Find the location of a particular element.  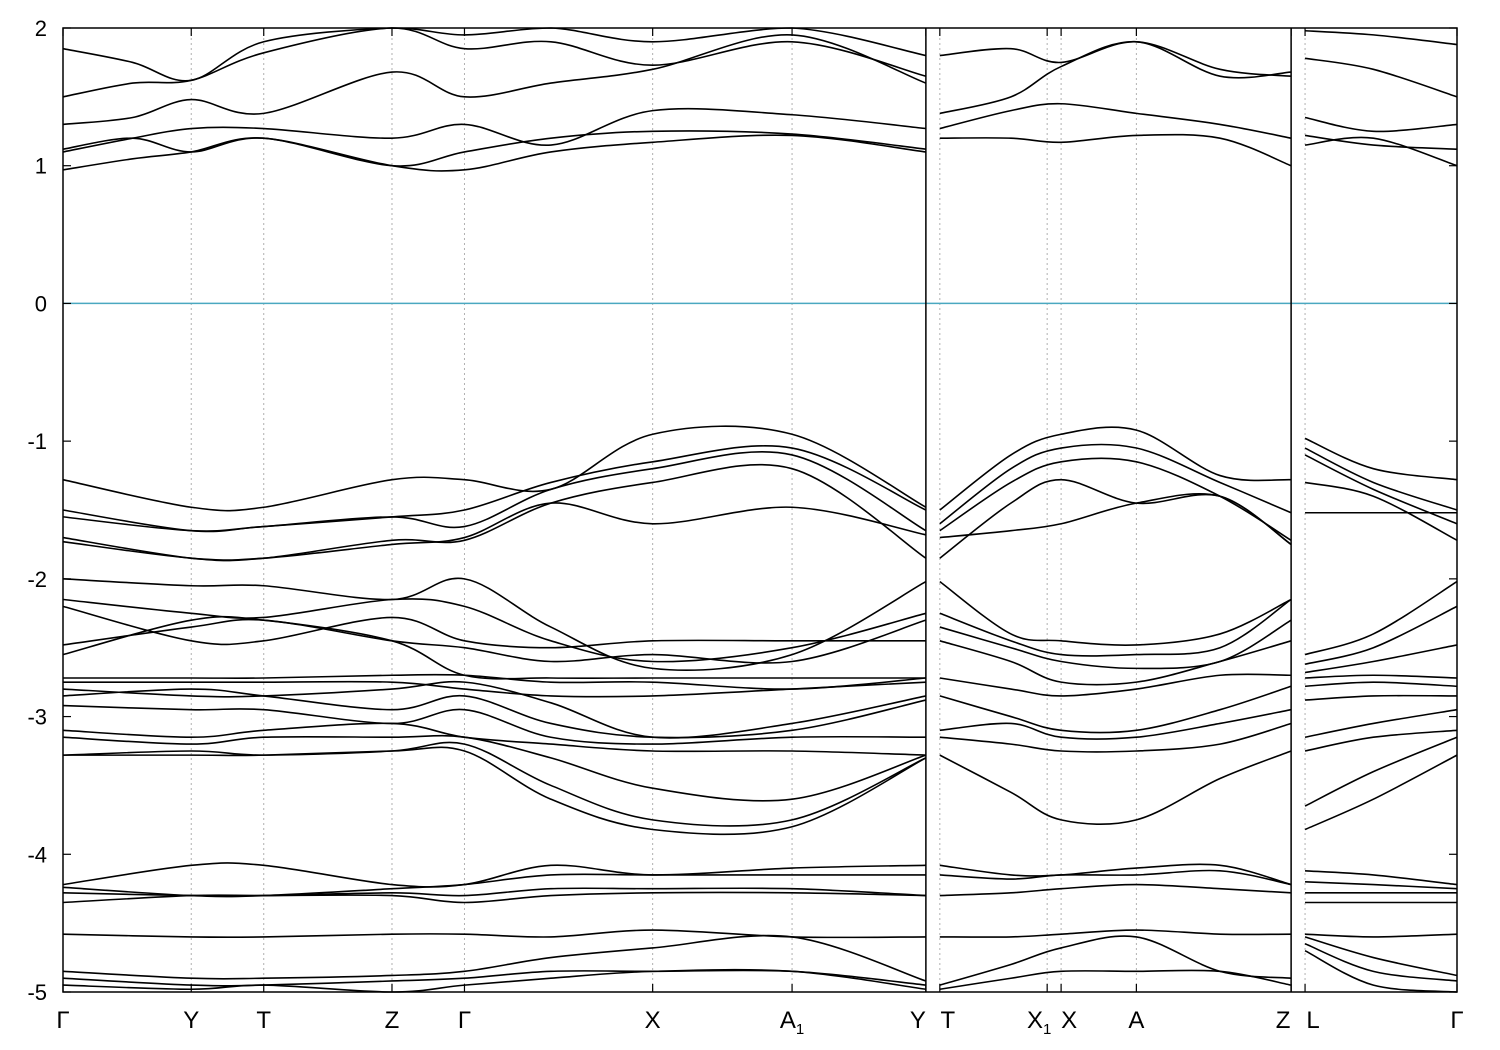

y-tick-label: -4 is located at coordinates (37, 854).